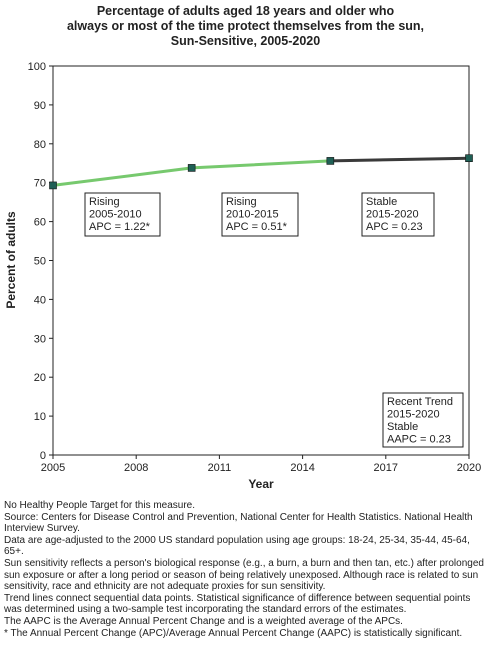 Image resolution: width=491 pixels, height=646 pixels. What do you see at coordinates (420, 402) in the screenshot?
I see `annotation-line: Recent Trend` at bounding box center [420, 402].